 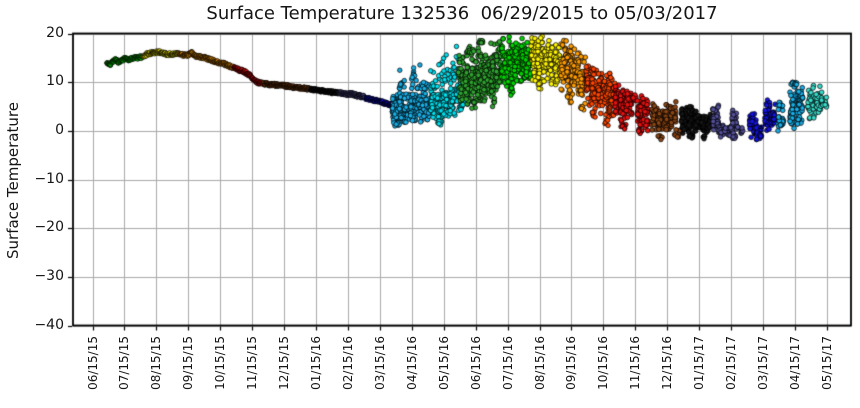 I want to click on x-tick-label: 10/15/15, so click(x=220, y=363).